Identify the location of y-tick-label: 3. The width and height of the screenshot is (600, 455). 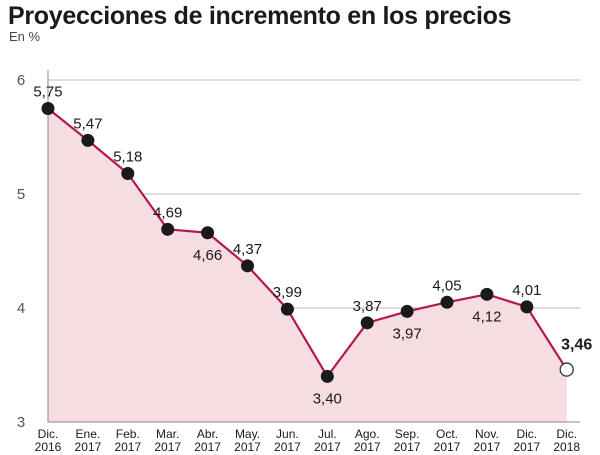
(21, 422).